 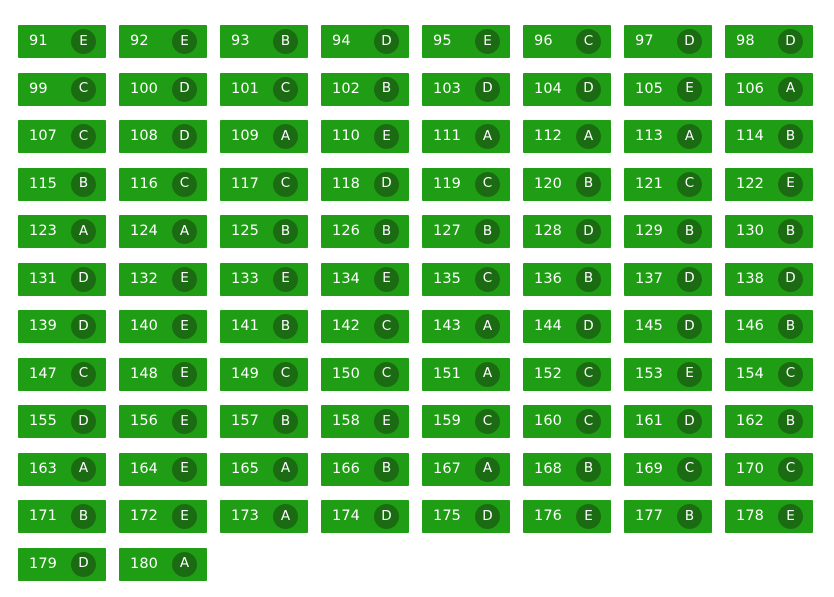 What do you see at coordinates (62, 564) in the screenshot?
I see `answer-card: 179 D` at bounding box center [62, 564].